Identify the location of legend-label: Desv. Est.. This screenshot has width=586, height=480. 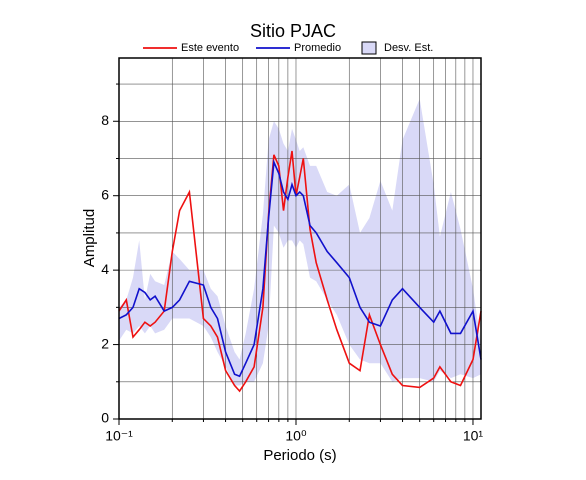
(408, 48).